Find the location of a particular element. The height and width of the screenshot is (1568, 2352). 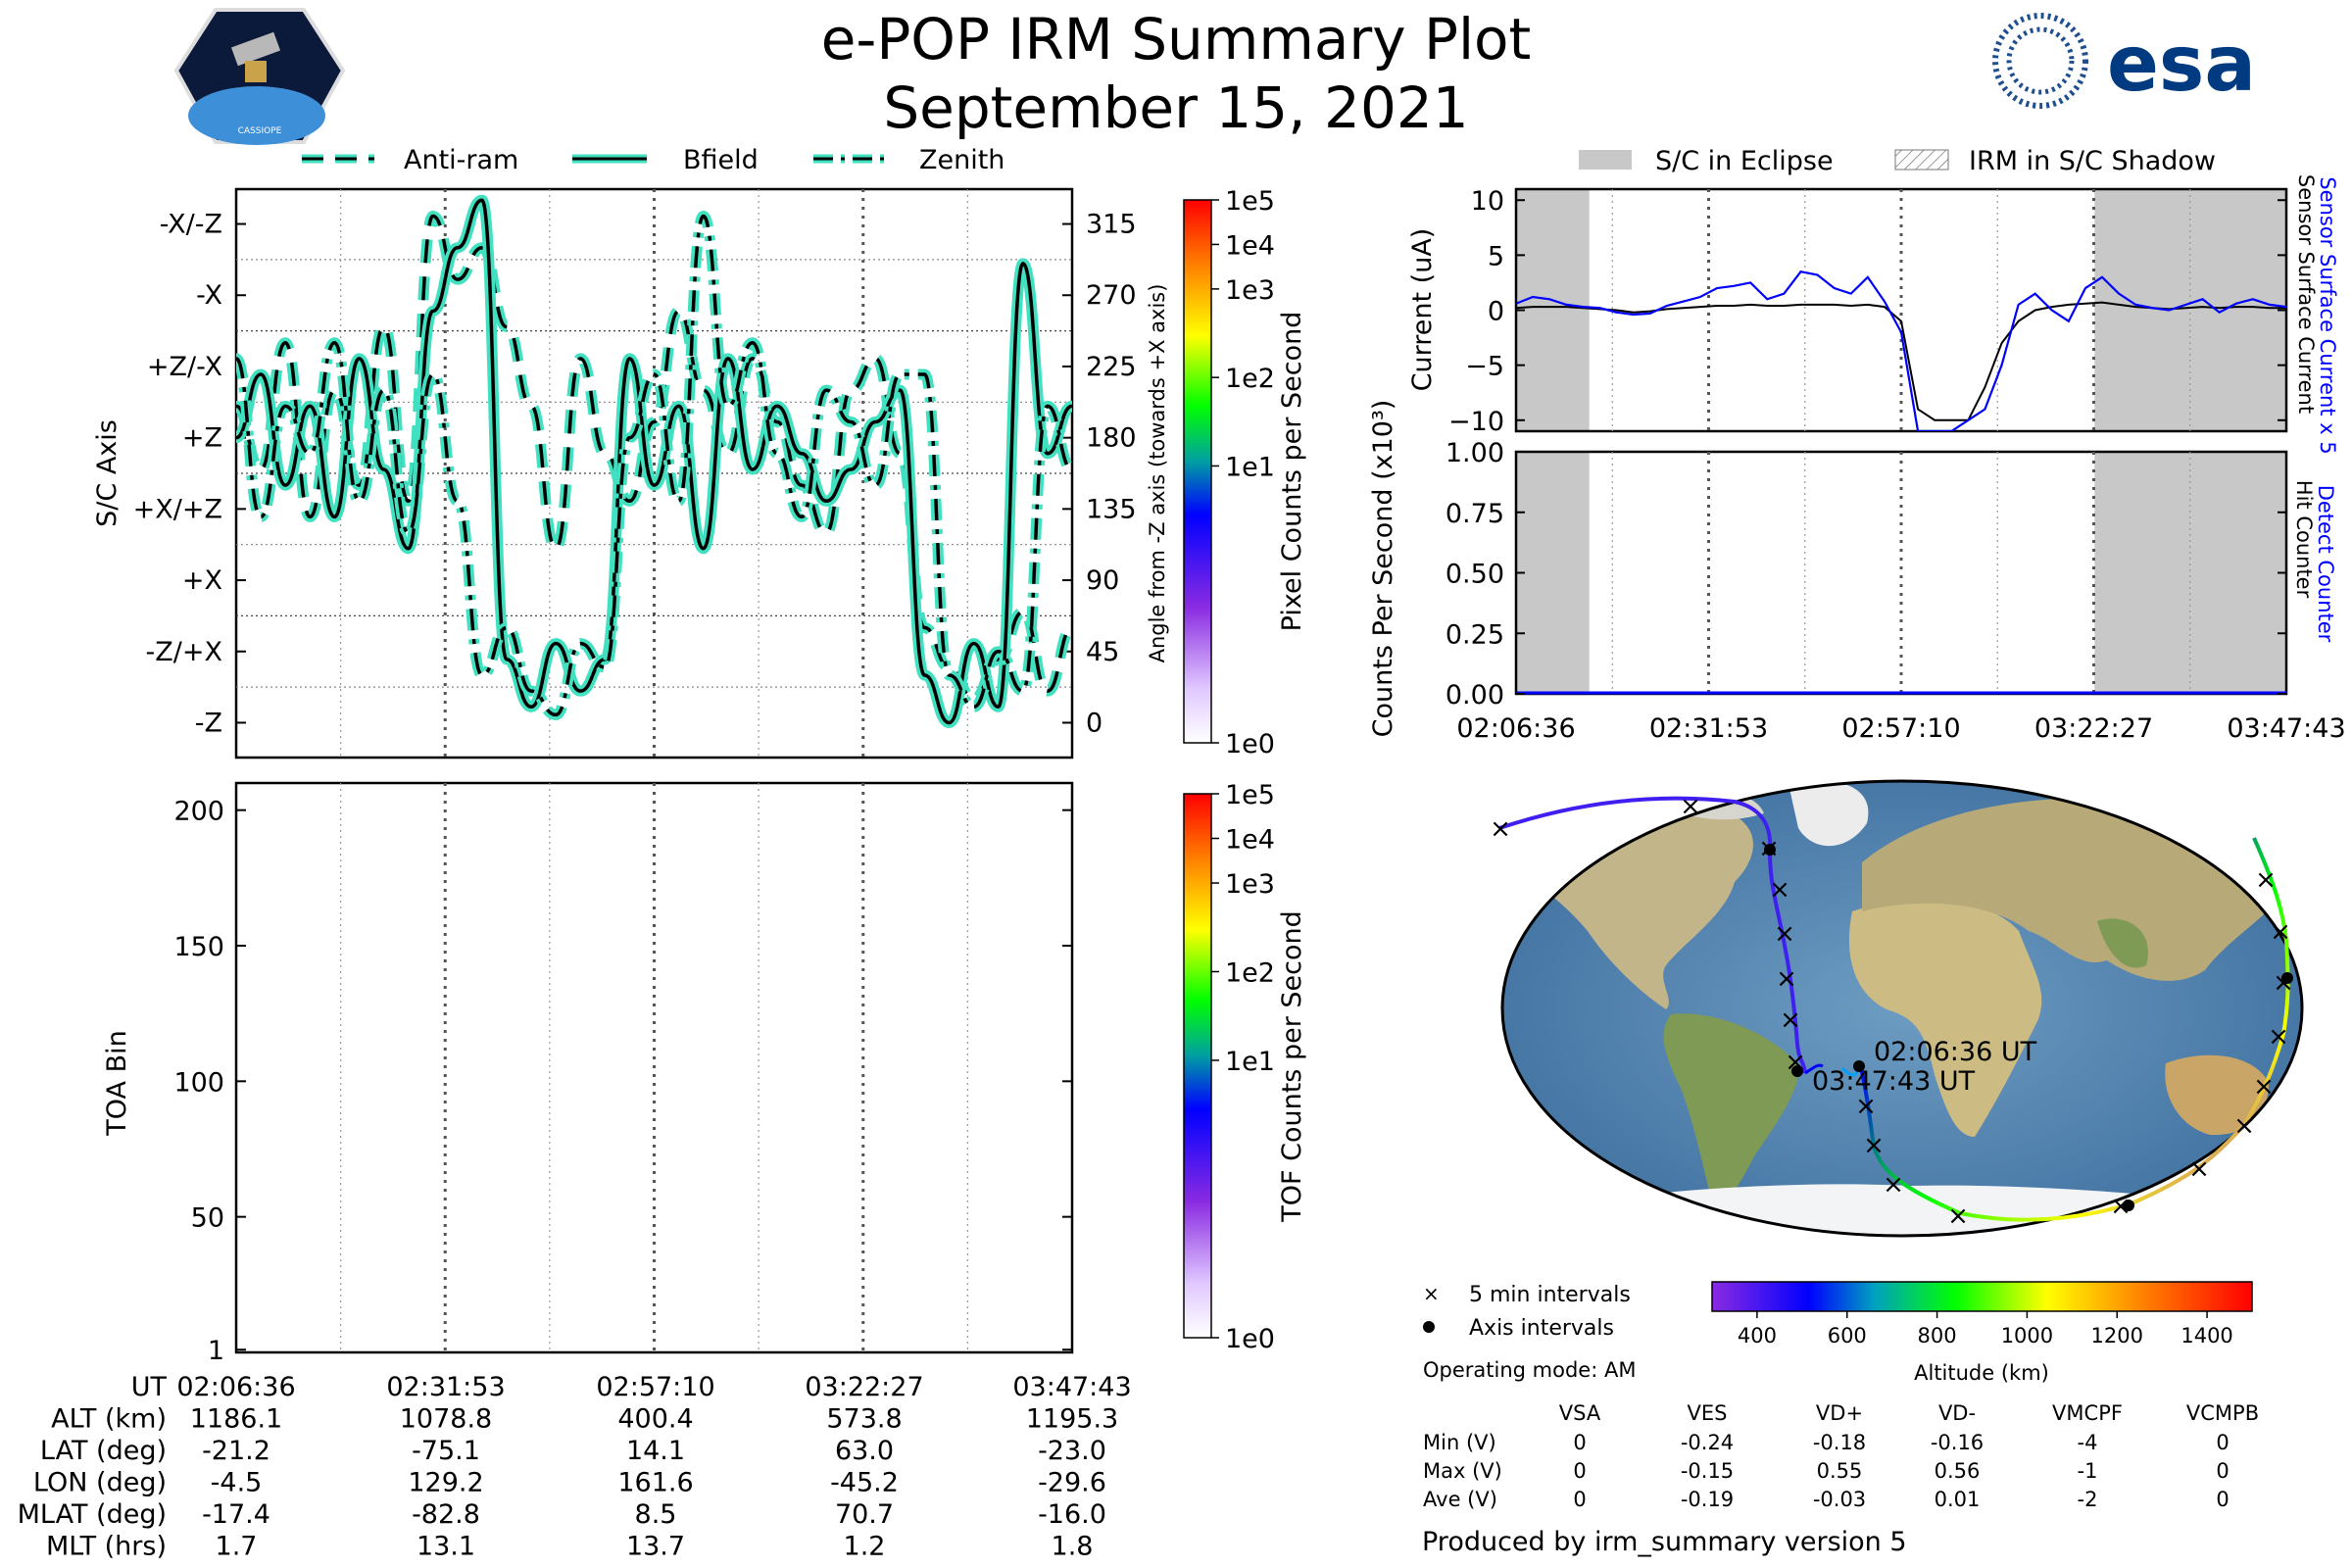

greenland is located at coordinates (1828, 814).